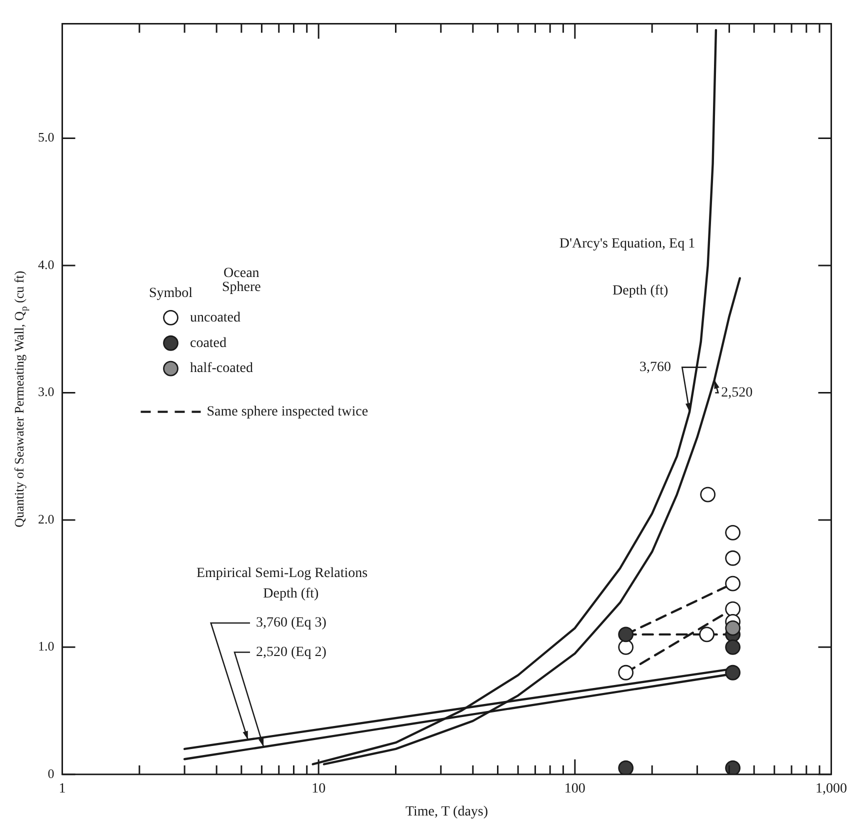 This screenshot has height=828, width=861. I want to click on legend-label: Same sphere inspected twice, so click(287, 412).